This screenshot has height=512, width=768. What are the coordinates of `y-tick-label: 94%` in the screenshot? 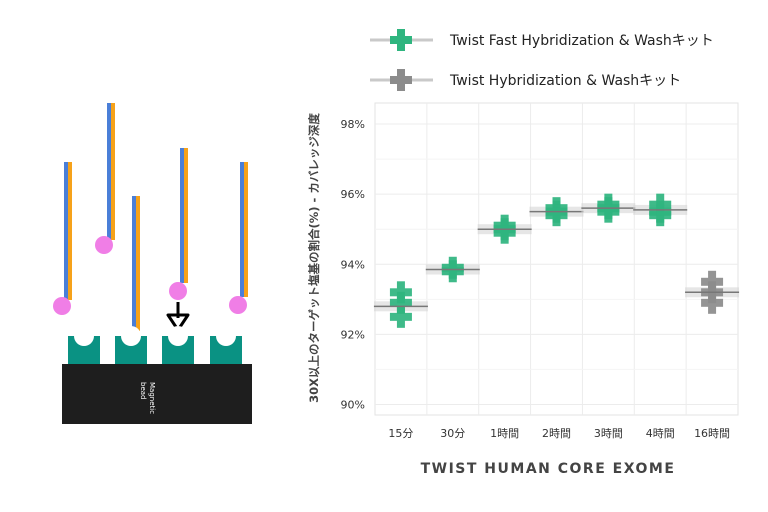 It's located at (353, 264).